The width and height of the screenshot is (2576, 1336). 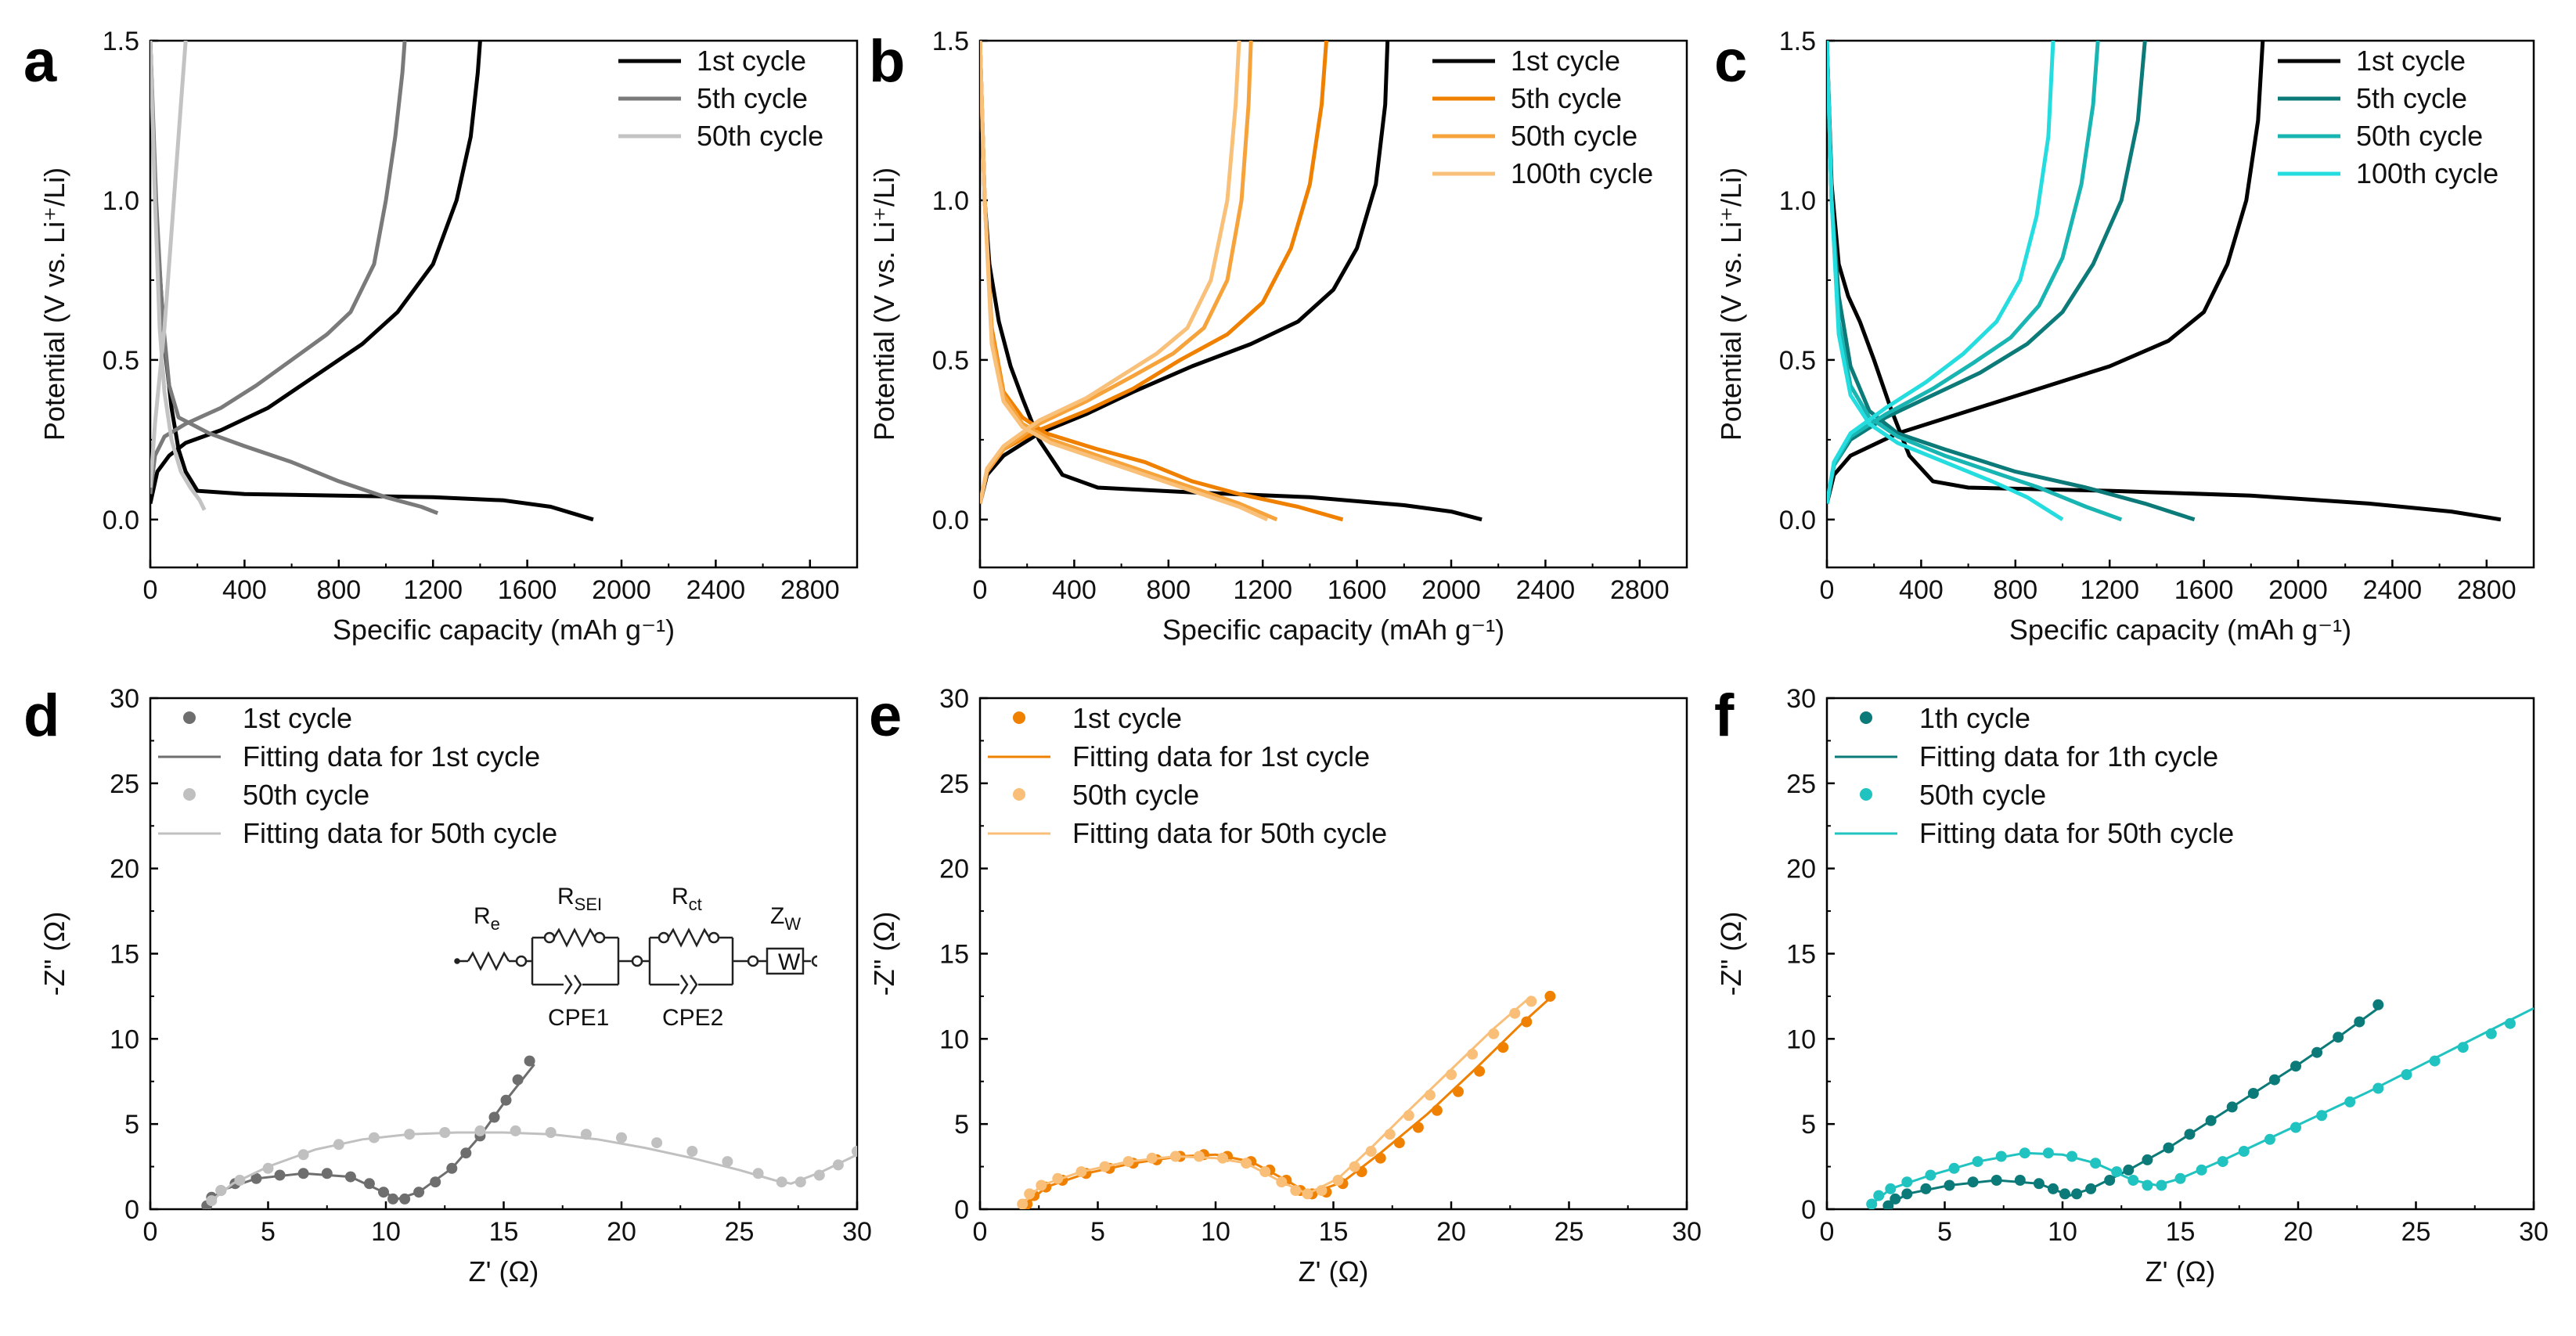 I want to click on y-tick-label: 30, so click(x=124, y=699).